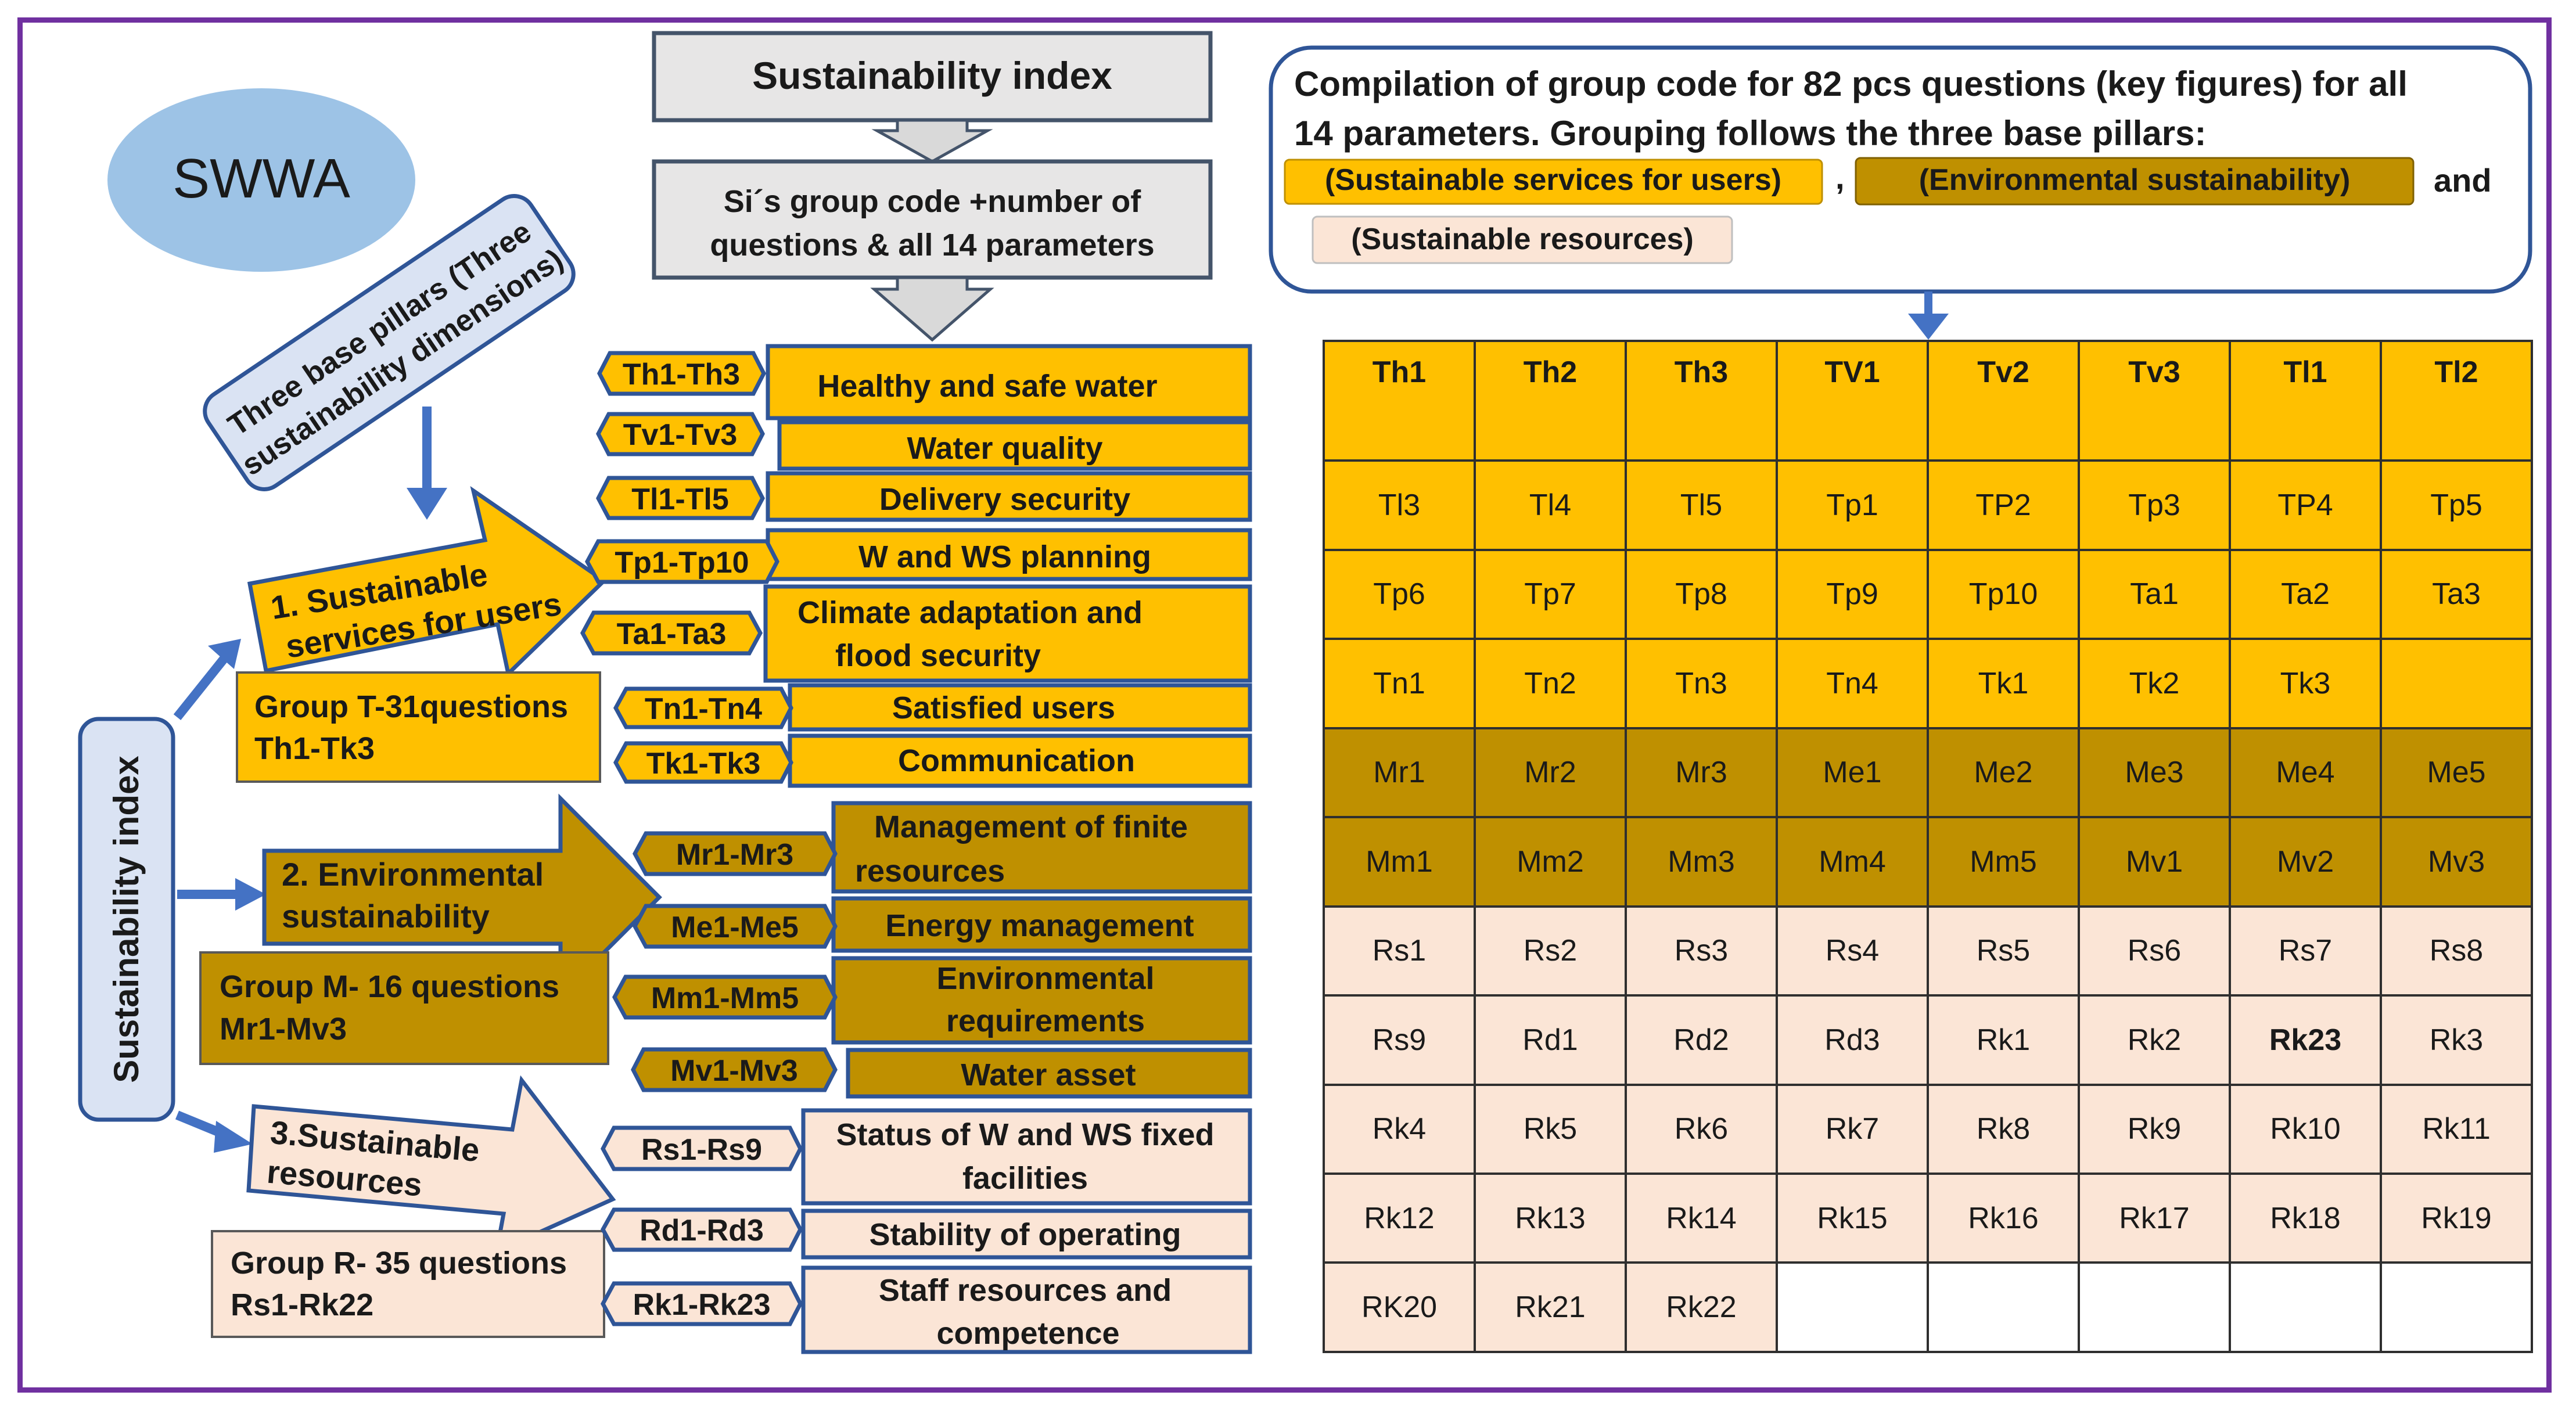 Image resolution: width=2576 pixels, height=1417 pixels. I want to click on param-code: Rs1-Rs9, so click(701, 1150).